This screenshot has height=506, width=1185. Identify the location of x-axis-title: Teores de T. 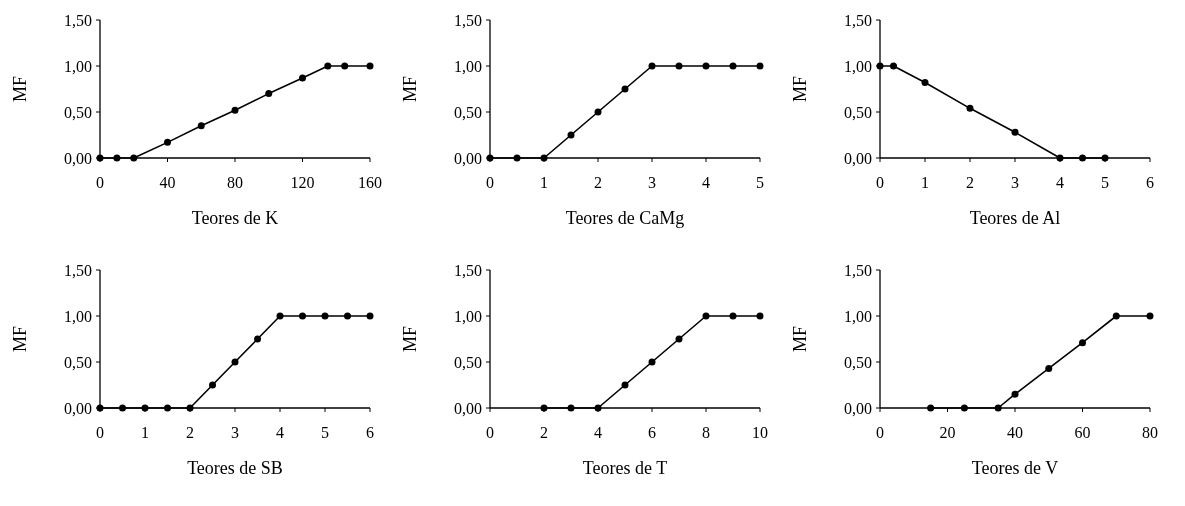
(625, 468).